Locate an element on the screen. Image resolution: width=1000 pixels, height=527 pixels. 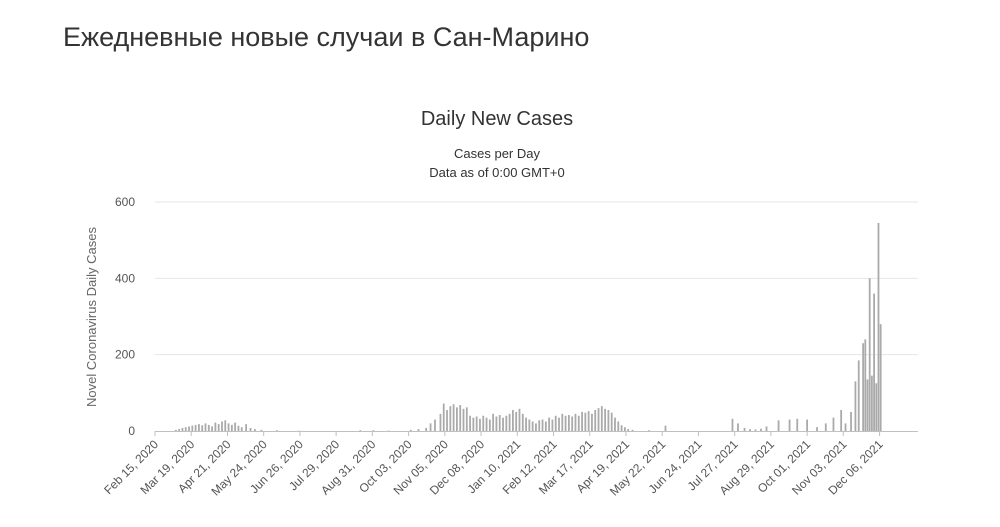
y-tick-label: 600 is located at coordinates (125, 202).